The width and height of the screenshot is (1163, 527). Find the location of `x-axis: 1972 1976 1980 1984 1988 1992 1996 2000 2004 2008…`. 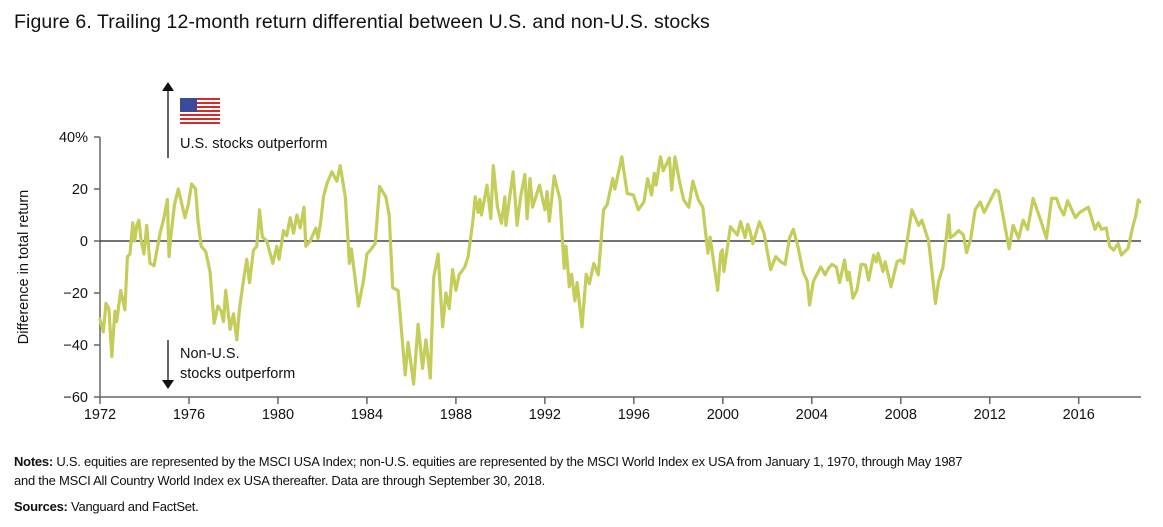

x-axis: 1972 1976 1980 1984 1988 1992 1996 2000 2004 2008… is located at coordinates (612, 409).